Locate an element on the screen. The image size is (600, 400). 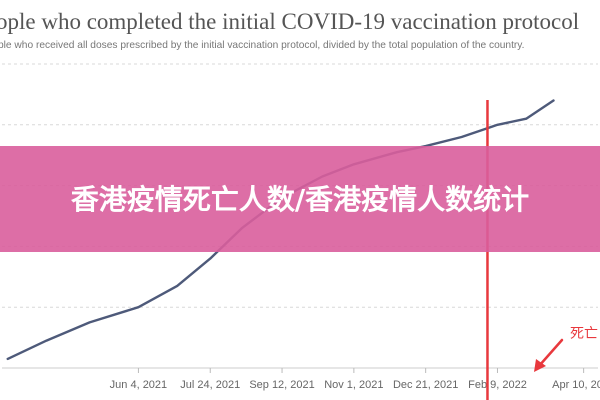
x-tick-label: Feb 9, 2022 is located at coordinates (497, 385).